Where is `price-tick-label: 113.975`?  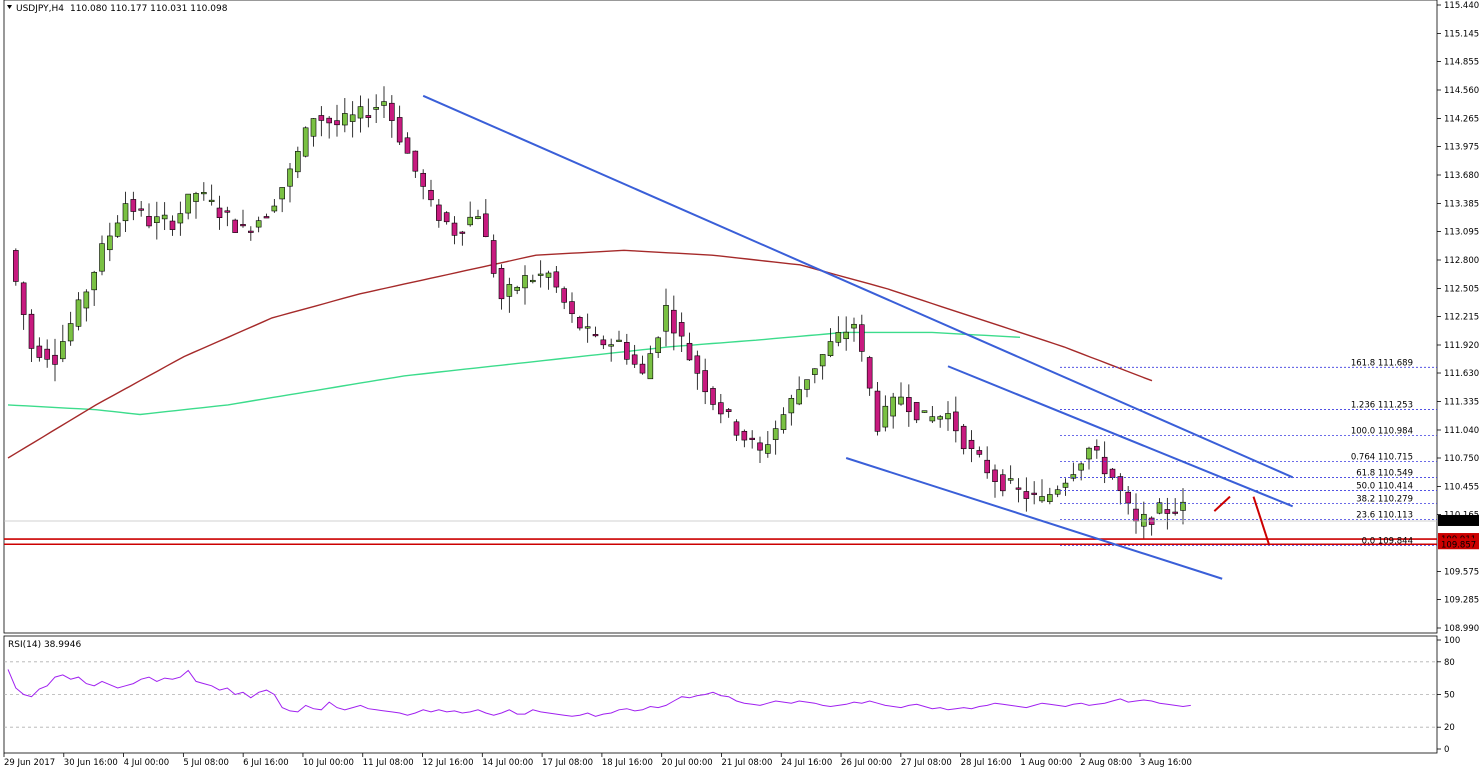 price-tick-label: 113.975 is located at coordinates (1461, 148).